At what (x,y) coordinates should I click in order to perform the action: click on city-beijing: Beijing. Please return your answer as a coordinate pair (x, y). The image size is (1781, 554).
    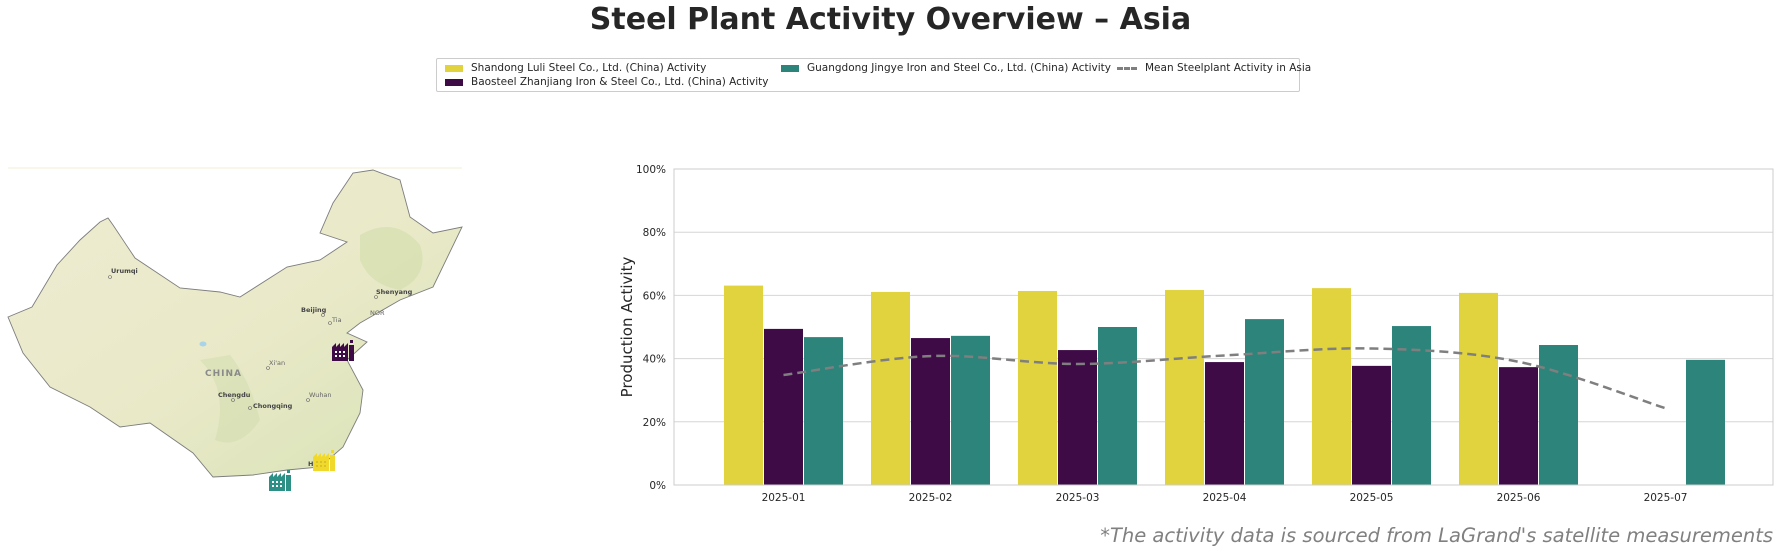
    Looking at the image, I should click on (314, 311).